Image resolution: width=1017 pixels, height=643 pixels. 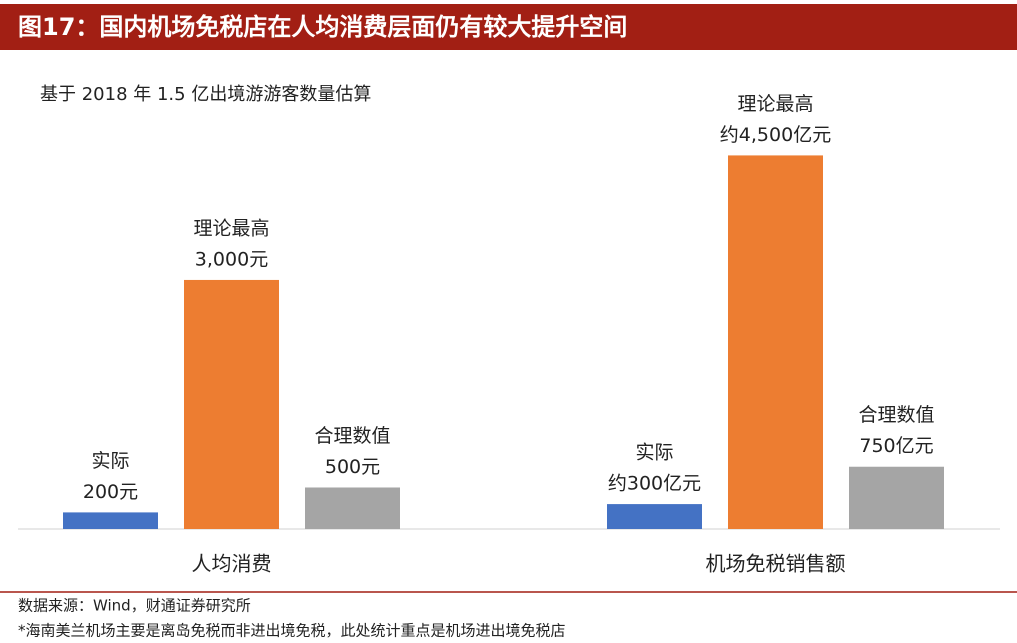 What do you see at coordinates (775, 135) in the screenshot?
I see `data-label: 约4,500亿元` at bounding box center [775, 135].